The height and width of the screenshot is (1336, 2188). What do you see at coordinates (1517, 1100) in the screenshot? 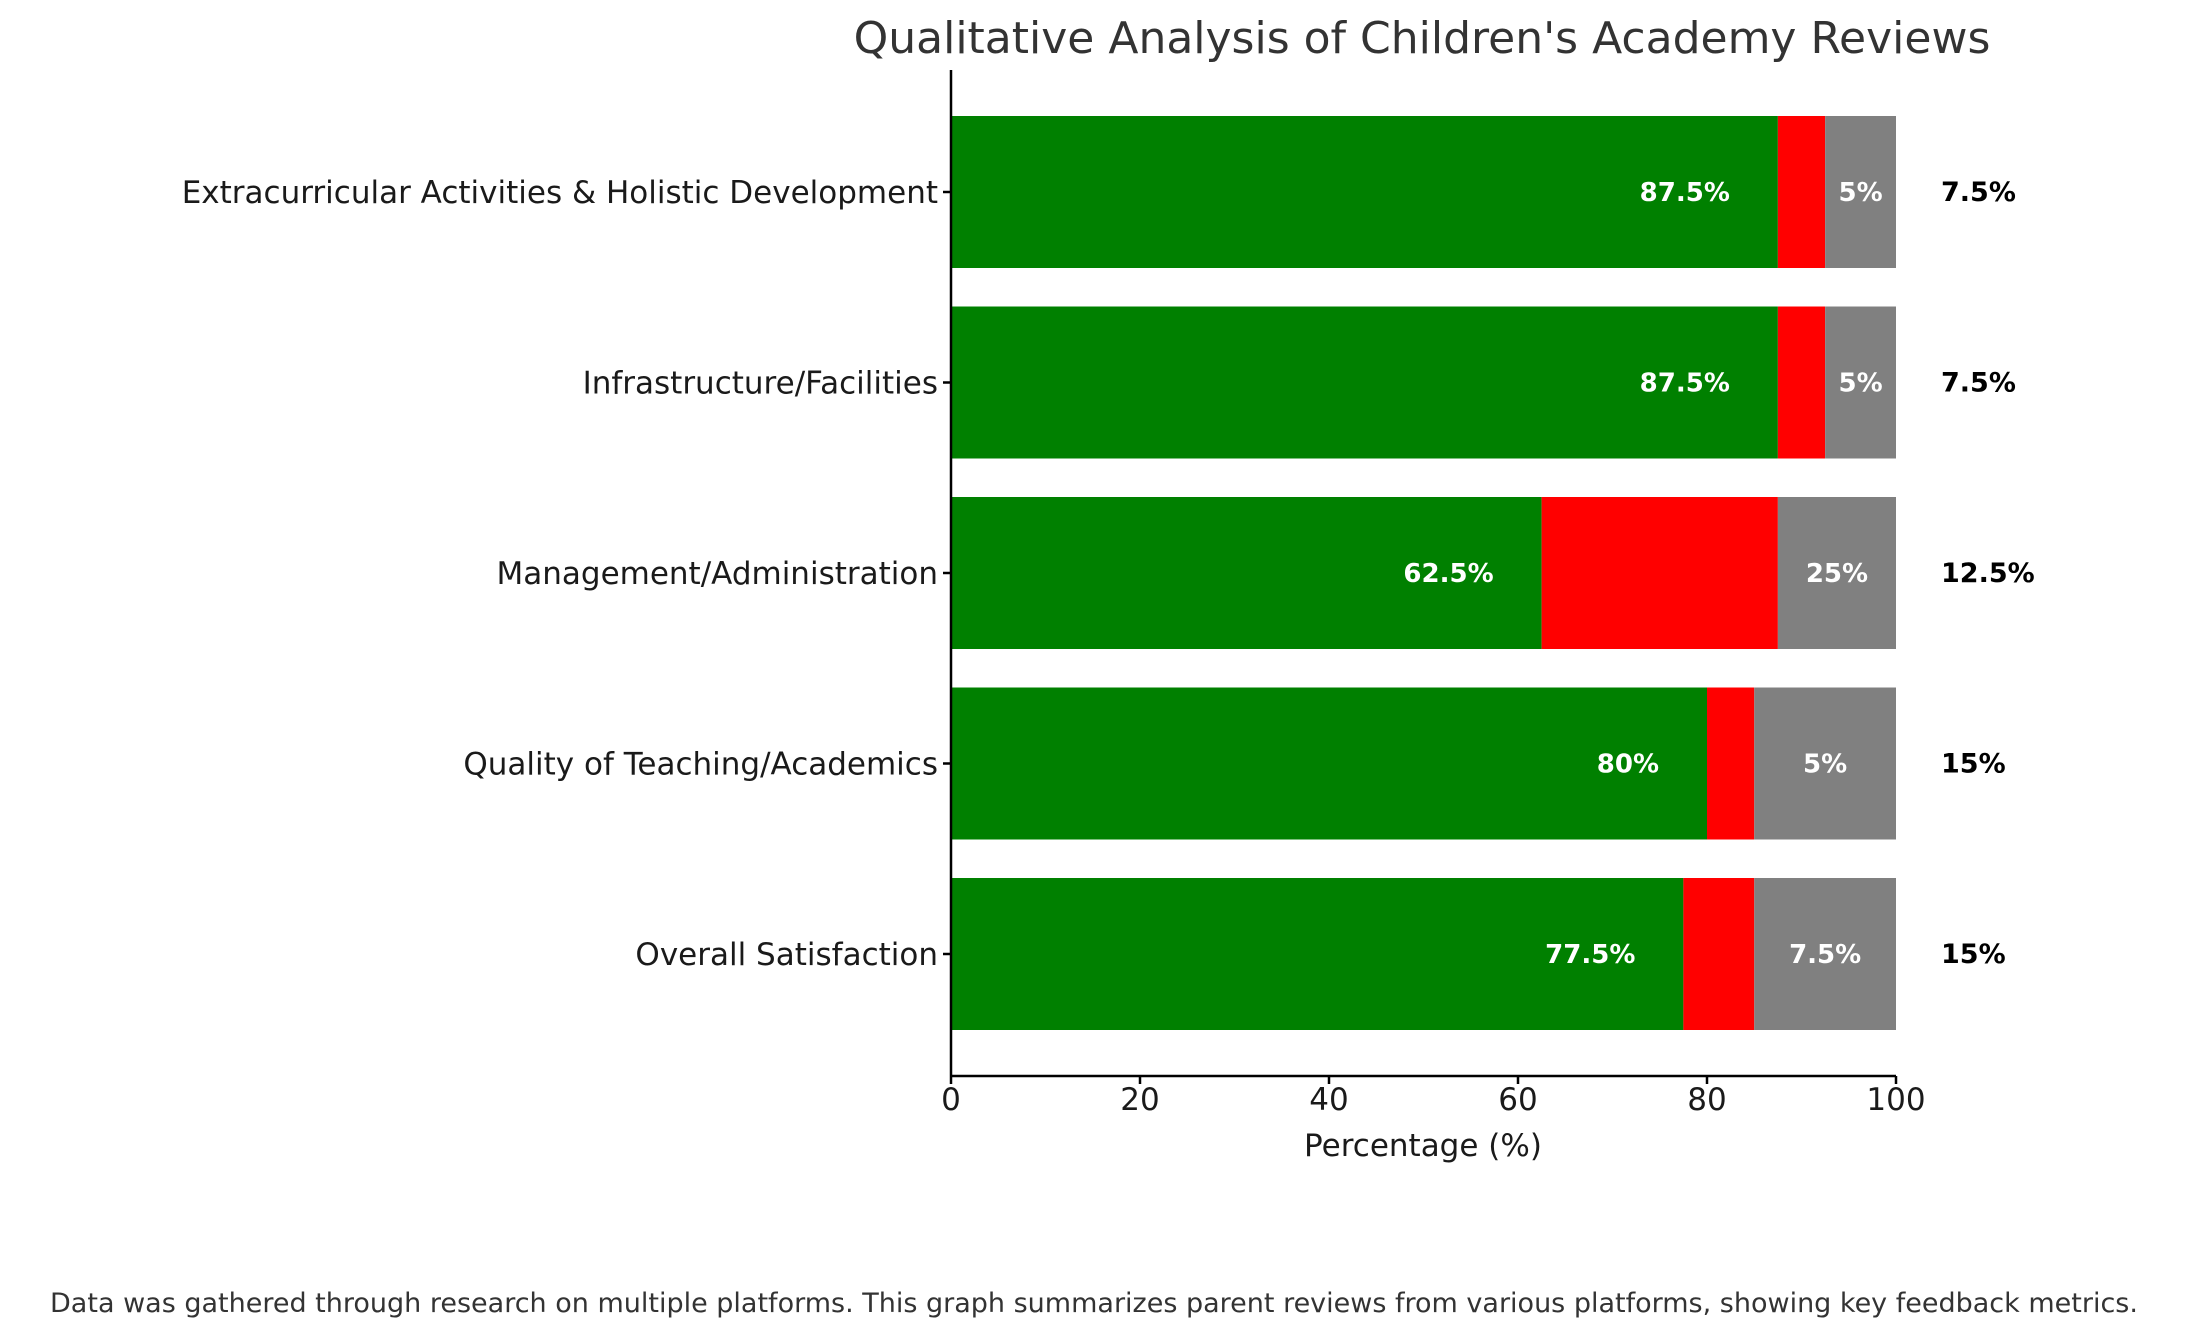
I see `x-tick-label: 60` at bounding box center [1517, 1100].